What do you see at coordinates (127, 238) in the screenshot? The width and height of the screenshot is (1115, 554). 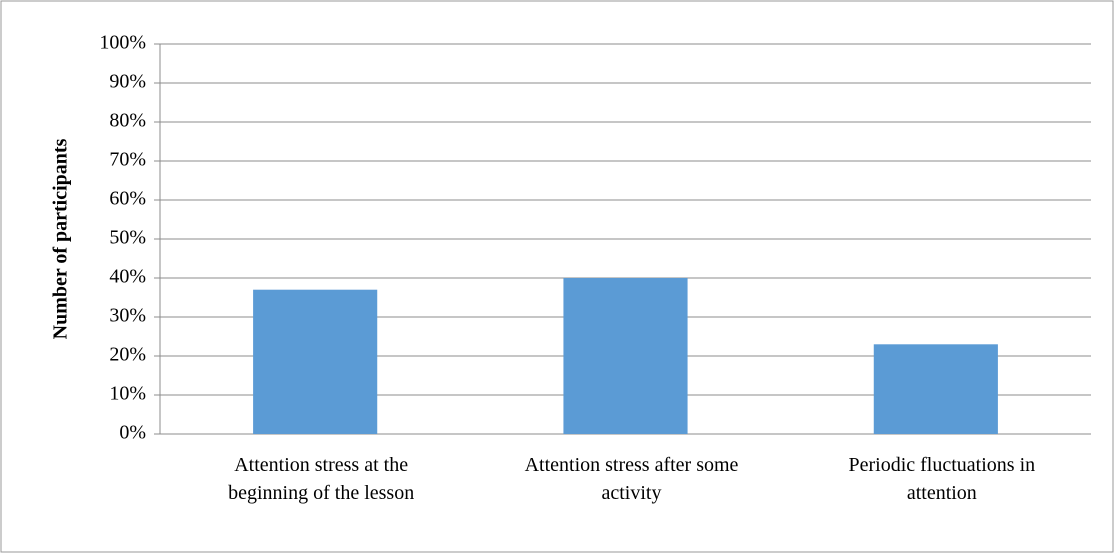 I see `y-tick-label: 50%` at bounding box center [127, 238].